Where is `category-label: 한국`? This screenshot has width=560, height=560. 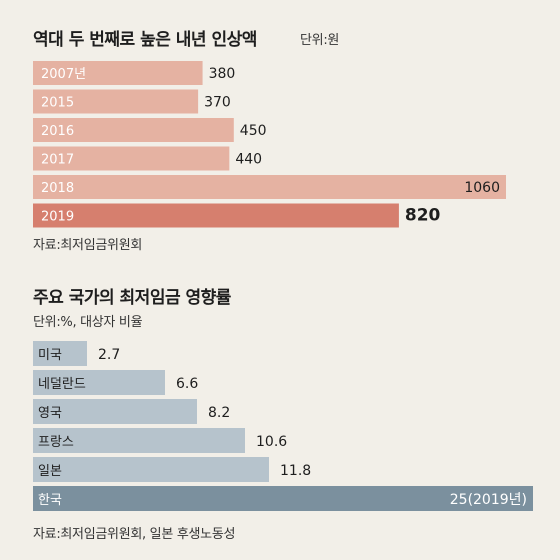
category-label: 한국 is located at coordinates (50, 500).